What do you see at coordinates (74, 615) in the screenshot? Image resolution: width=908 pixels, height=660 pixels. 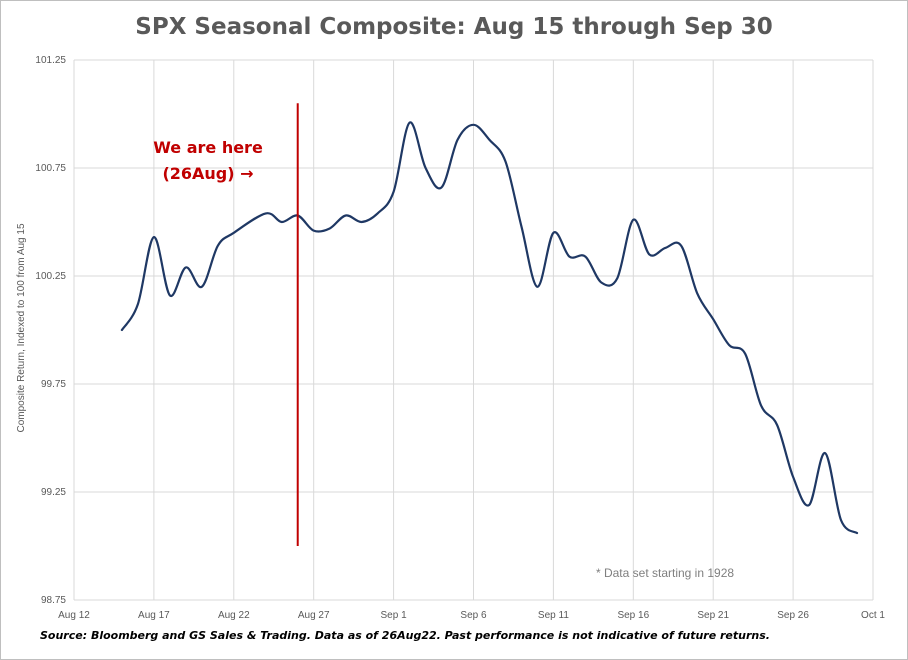 I see `x-tick-label: Aug 12` at bounding box center [74, 615].